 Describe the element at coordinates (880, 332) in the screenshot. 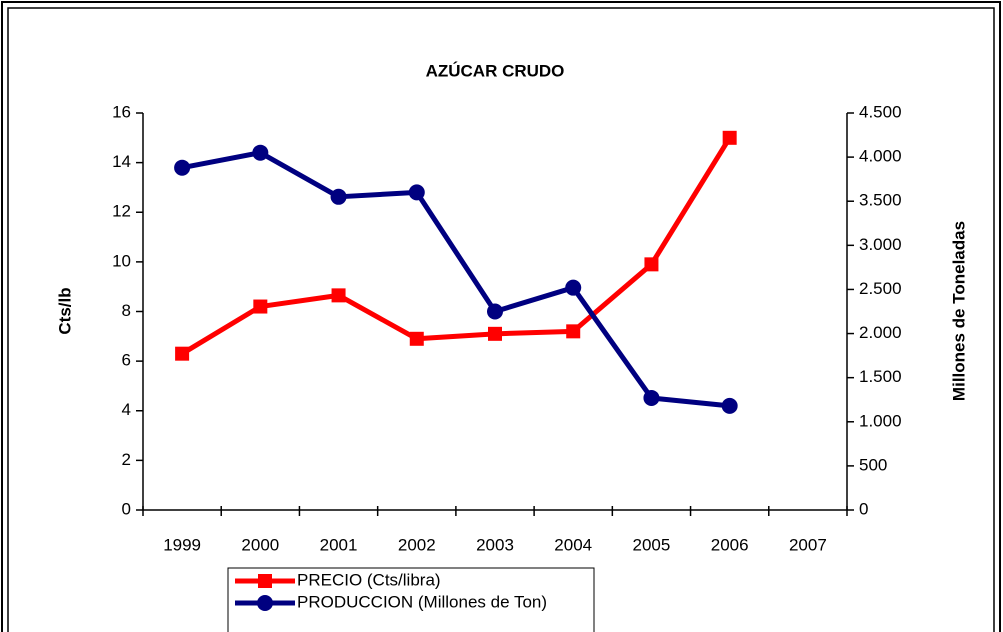

I see `y2-tick-label: 2.000` at that location.